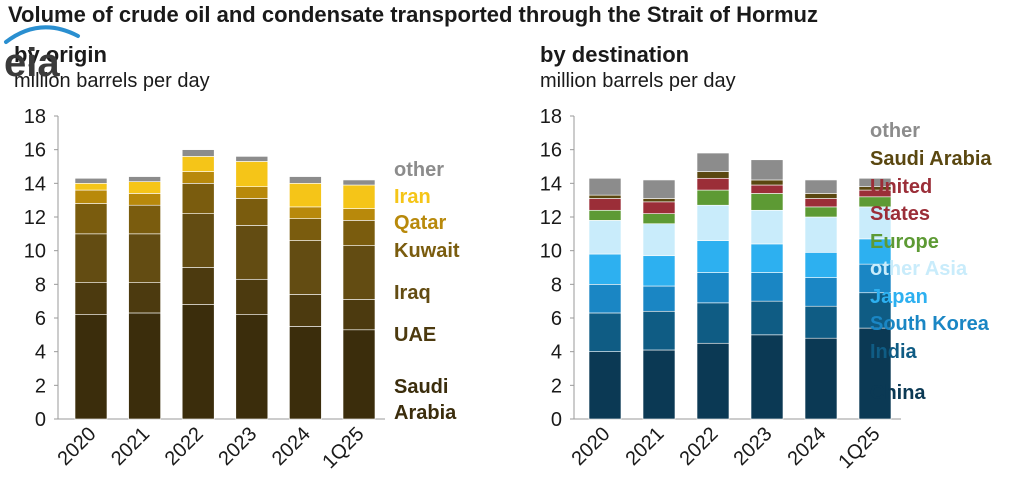 Image resolution: width=1024 pixels, height=498 pixels. Describe the element at coordinates (77, 446) in the screenshot. I see `x-tick-label: 2020` at that location.